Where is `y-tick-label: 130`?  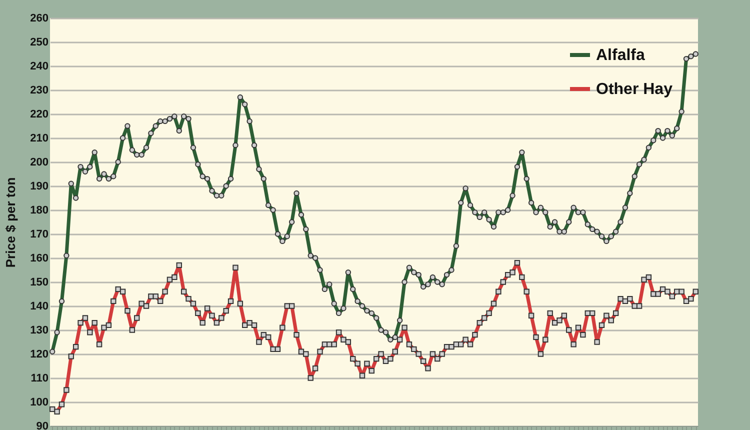 y-tick-label: 130 is located at coordinates (39, 330).